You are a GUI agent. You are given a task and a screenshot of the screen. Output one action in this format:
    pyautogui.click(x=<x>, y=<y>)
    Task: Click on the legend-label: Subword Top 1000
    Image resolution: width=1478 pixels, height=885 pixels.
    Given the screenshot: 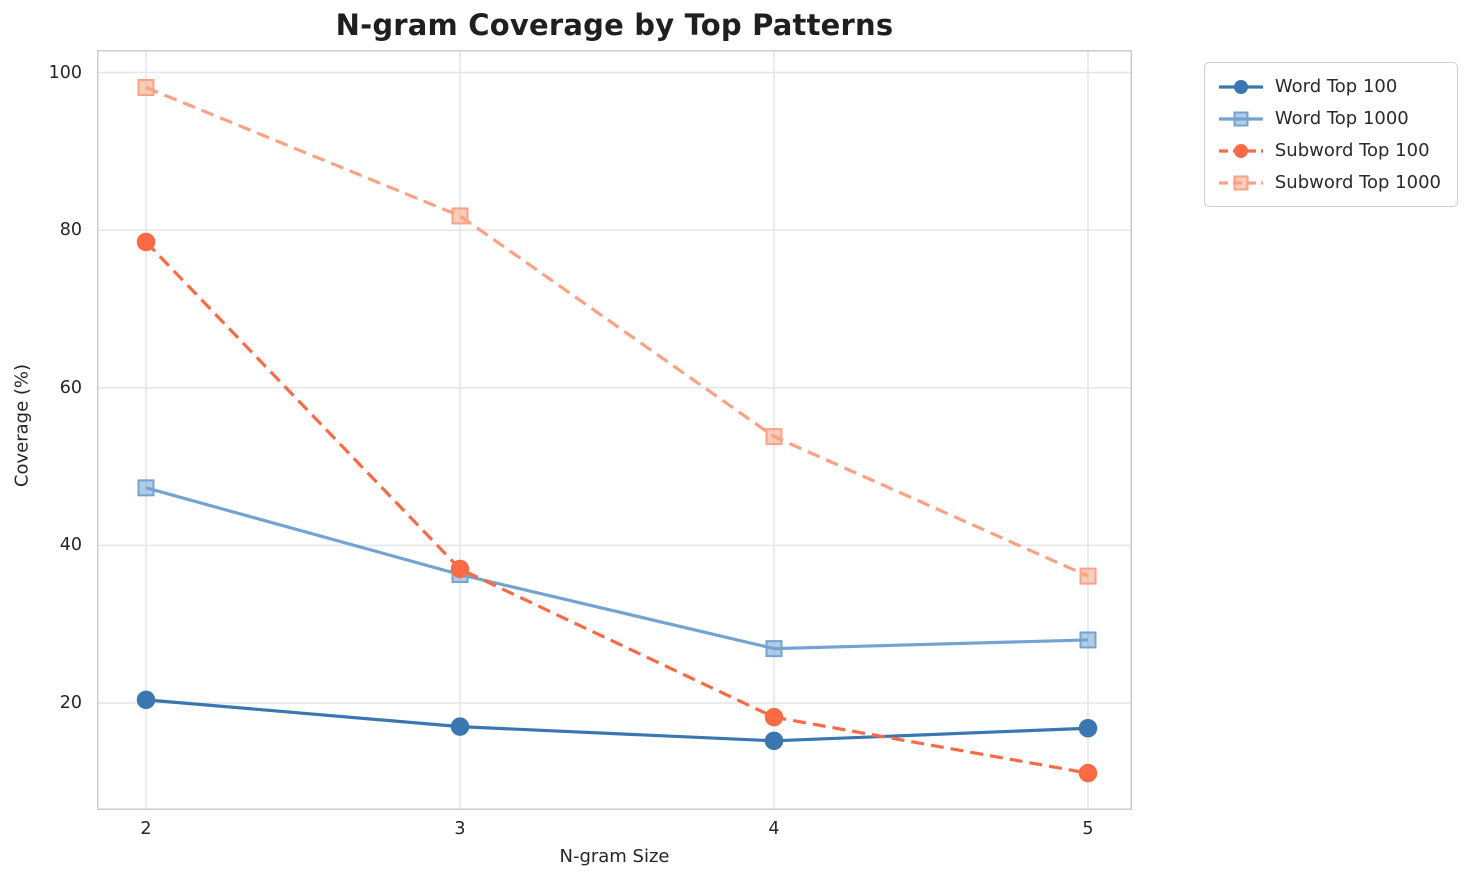 What is the action you would take?
    pyautogui.click(x=1357, y=182)
    